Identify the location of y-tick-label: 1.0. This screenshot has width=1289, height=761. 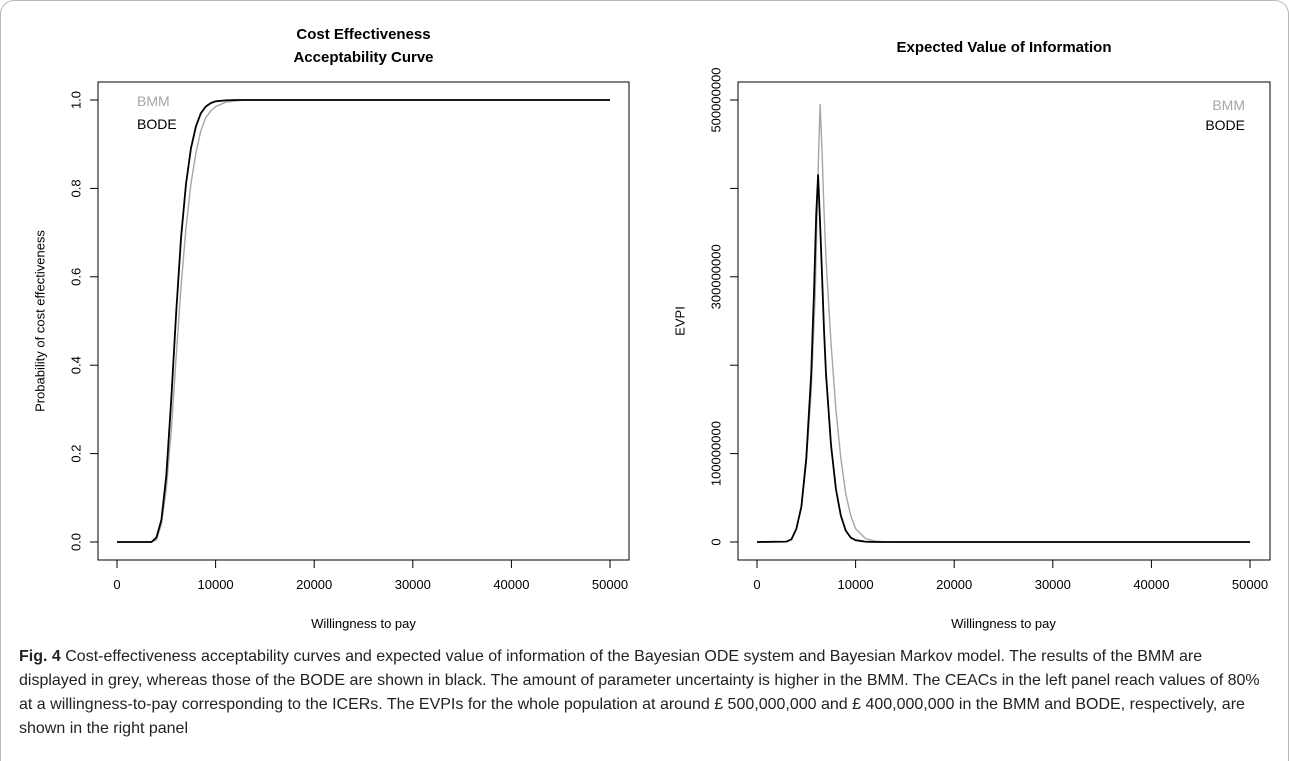
(76, 100).